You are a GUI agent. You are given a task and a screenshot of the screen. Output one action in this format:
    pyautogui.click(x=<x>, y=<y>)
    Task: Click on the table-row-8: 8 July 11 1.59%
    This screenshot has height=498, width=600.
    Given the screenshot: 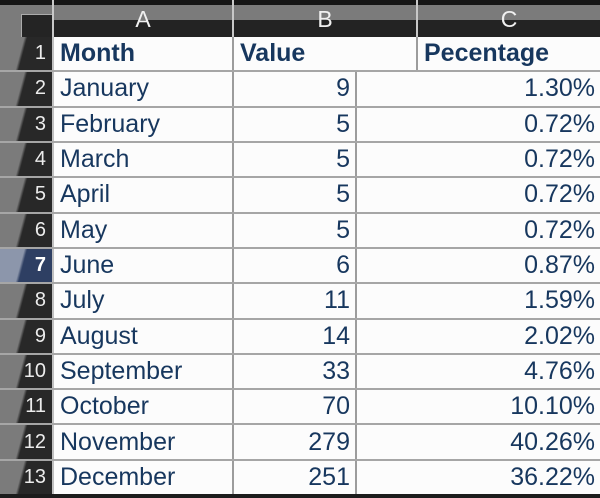 What is the action you would take?
    pyautogui.click(x=300, y=302)
    